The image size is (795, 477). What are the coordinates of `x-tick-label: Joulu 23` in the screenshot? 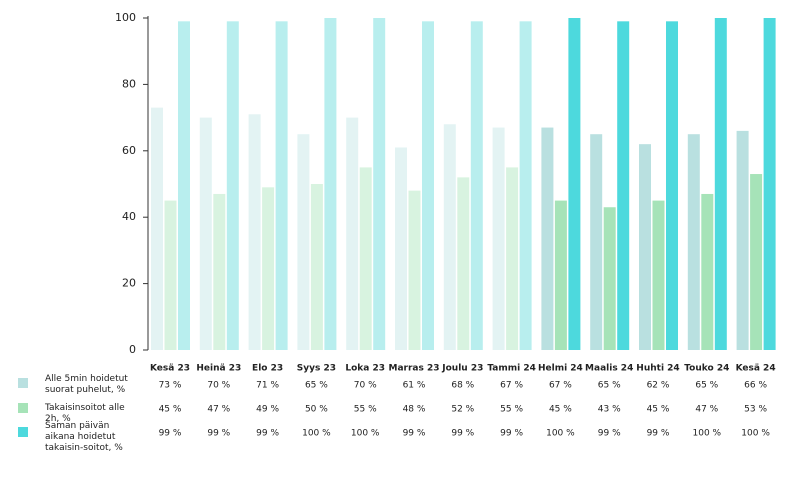 It's located at (462, 369).